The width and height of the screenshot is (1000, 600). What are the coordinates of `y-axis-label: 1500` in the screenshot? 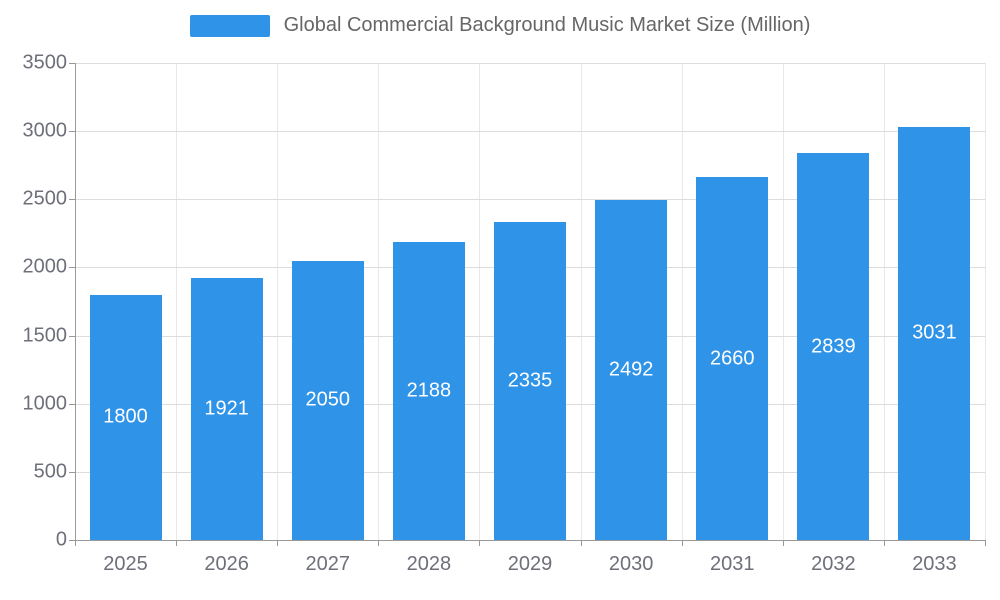 It's located at (45, 335).